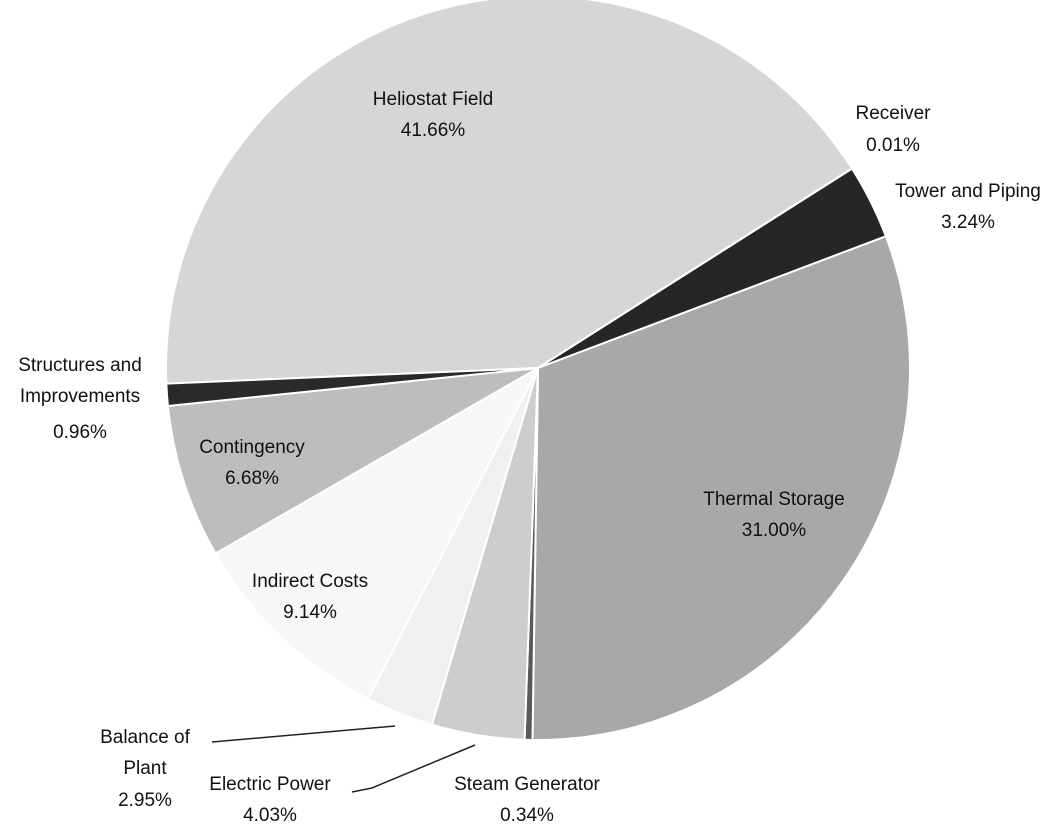  Describe the element at coordinates (893, 145) in the screenshot. I see `value-label: 0.01%` at that location.